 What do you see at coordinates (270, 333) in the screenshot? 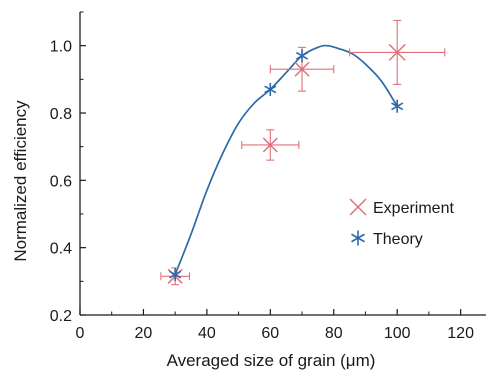
I see `x-tick-label: 60` at bounding box center [270, 333].